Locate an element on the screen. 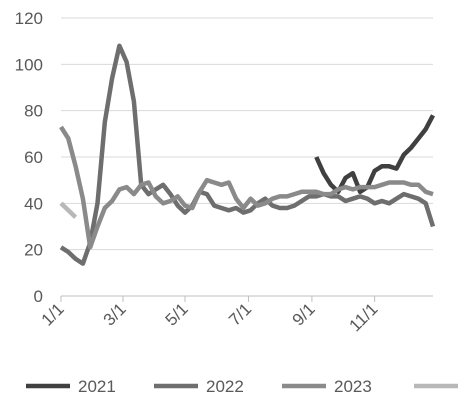  series-line-2024 is located at coordinates (68, 210).